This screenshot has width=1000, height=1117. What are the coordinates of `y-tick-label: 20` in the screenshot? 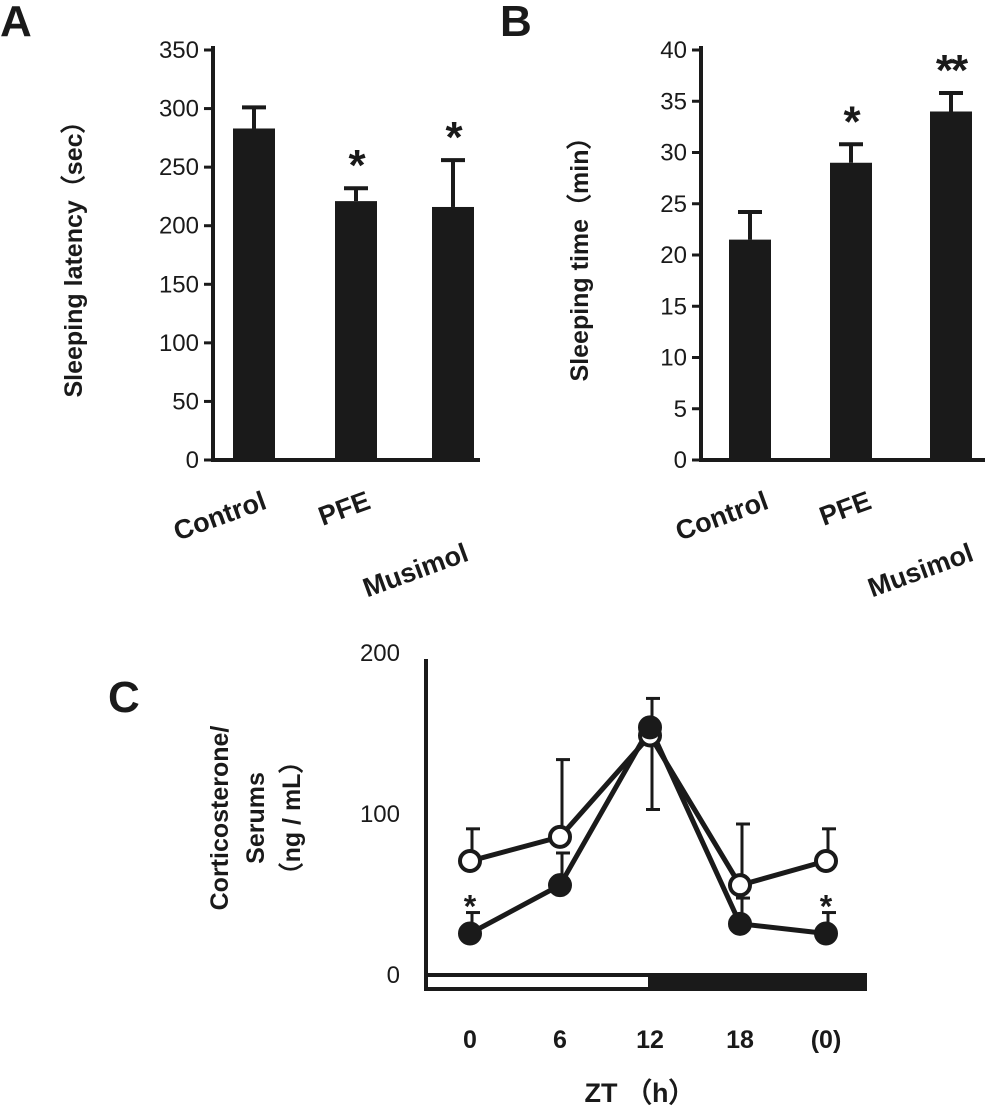 It's located at (673, 255).